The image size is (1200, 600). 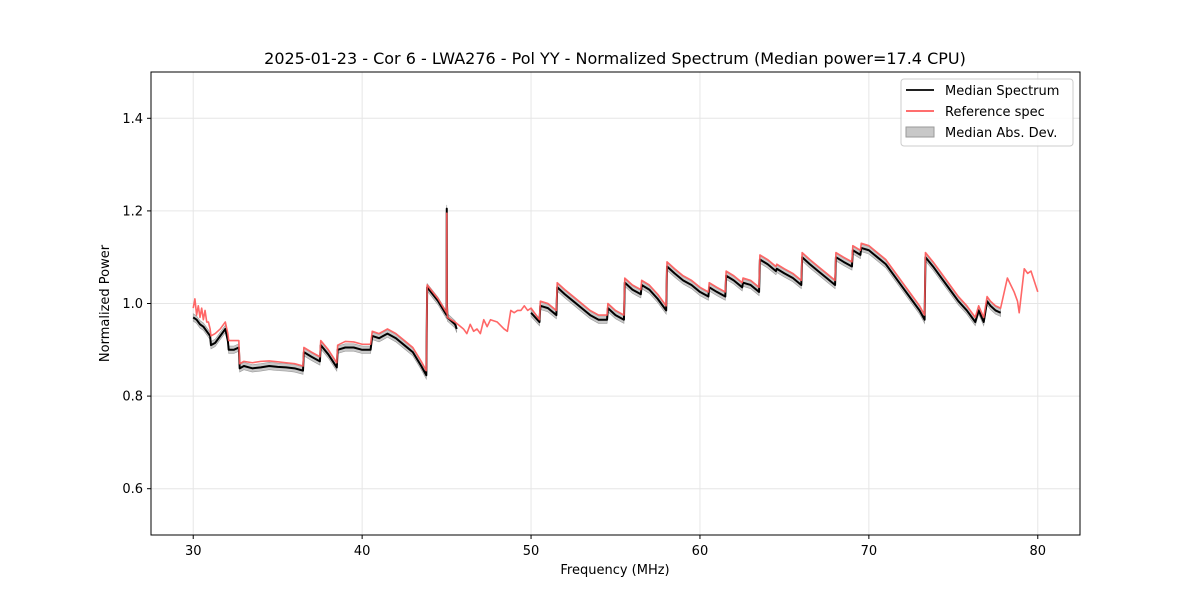 What do you see at coordinates (531, 551) in the screenshot?
I see `x-tick-label: 50` at bounding box center [531, 551].